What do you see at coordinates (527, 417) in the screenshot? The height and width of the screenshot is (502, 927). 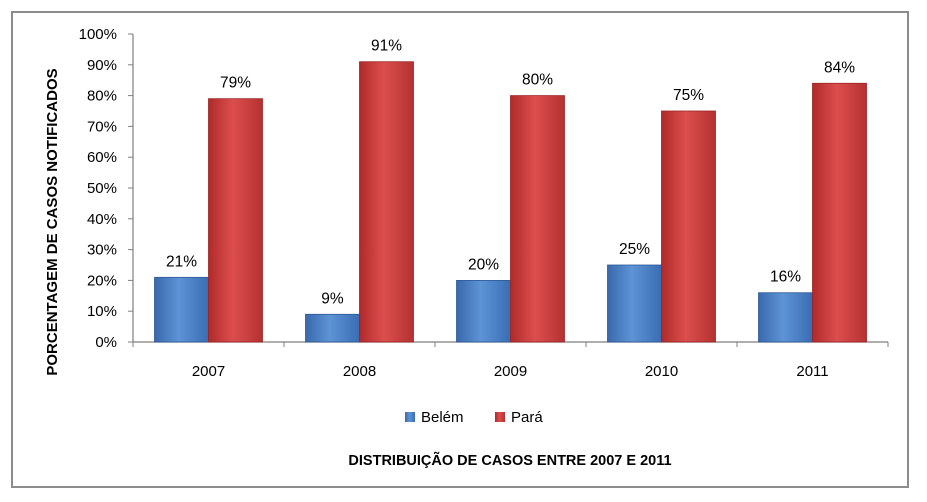 I see `legend-label-para: Pará` at bounding box center [527, 417].